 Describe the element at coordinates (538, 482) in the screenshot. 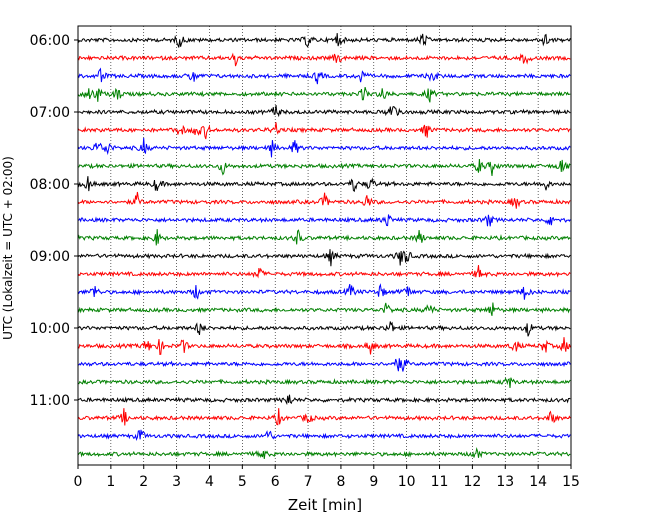

I see `x-tick-label: 14` at that location.